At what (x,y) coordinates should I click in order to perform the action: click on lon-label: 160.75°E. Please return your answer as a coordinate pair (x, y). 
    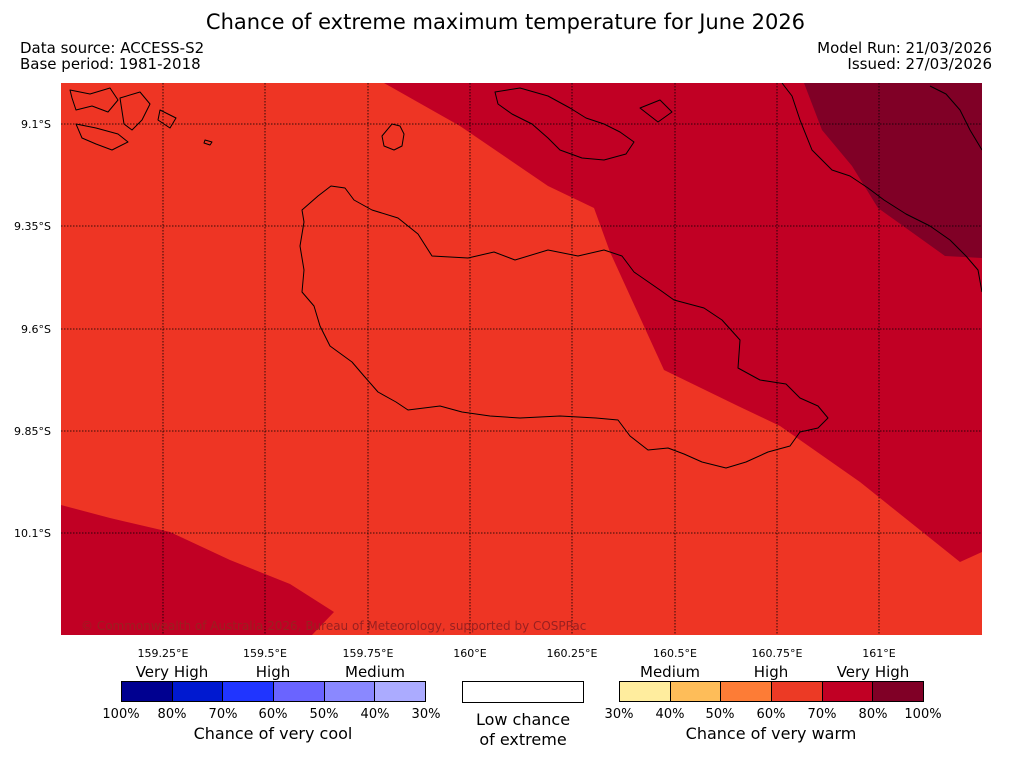
    Looking at the image, I should click on (777, 653).